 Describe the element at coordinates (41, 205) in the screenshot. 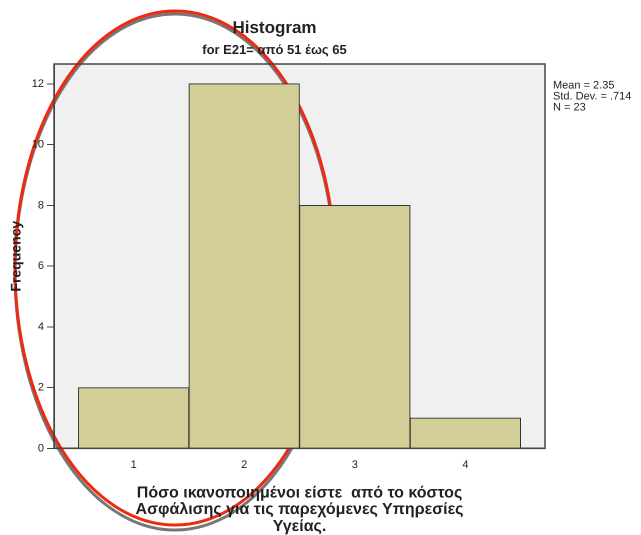

I see `y-tick-label: 8` at that location.